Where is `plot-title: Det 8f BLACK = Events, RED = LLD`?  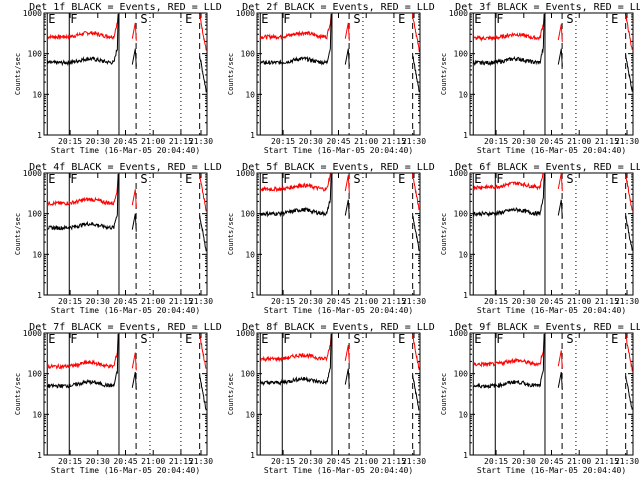 plot-title: Det 8f BLACK = Events, RED = LLD is located at coordinates (338, 327).